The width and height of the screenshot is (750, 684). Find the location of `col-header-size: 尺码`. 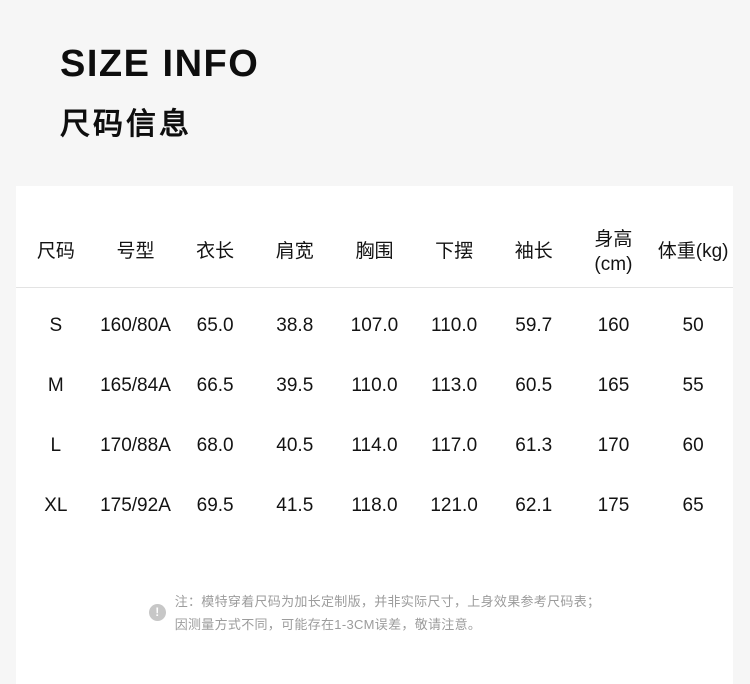

col-header-size: 尺码 is located at coordinates (56, 237).